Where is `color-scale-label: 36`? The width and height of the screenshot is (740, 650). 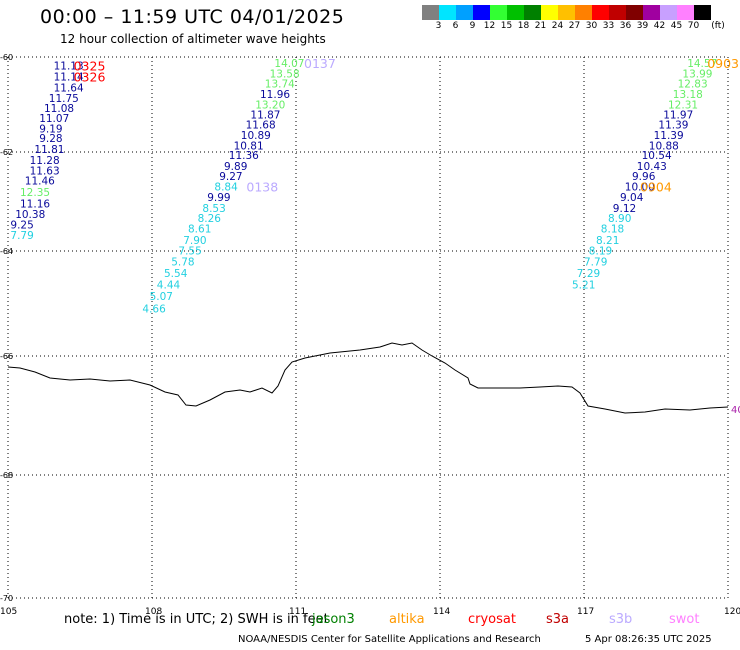 color-scale-label: 36 is located at coordinates (625, 26).